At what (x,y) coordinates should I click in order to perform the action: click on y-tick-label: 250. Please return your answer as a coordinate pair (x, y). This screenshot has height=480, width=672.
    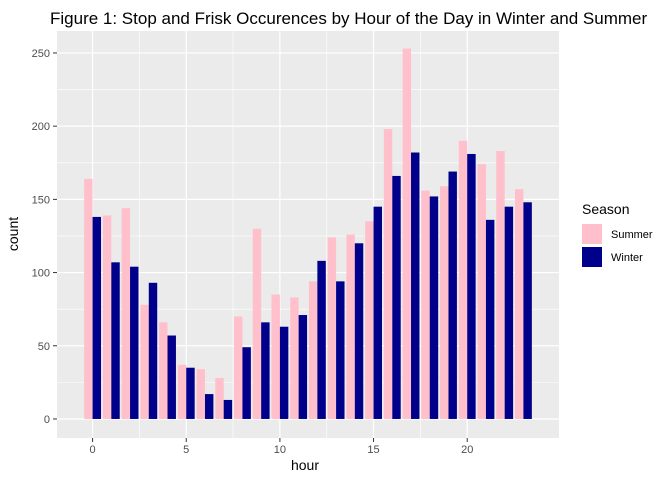
    Looking at the image, I should click on (41, 54).